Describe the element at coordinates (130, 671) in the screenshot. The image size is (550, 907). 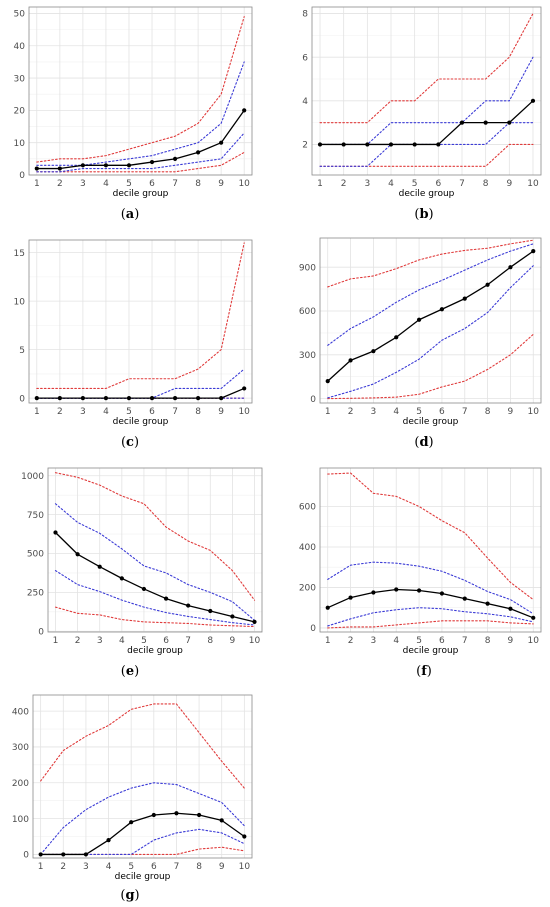
I see `panel-caption: (e)` at that location.